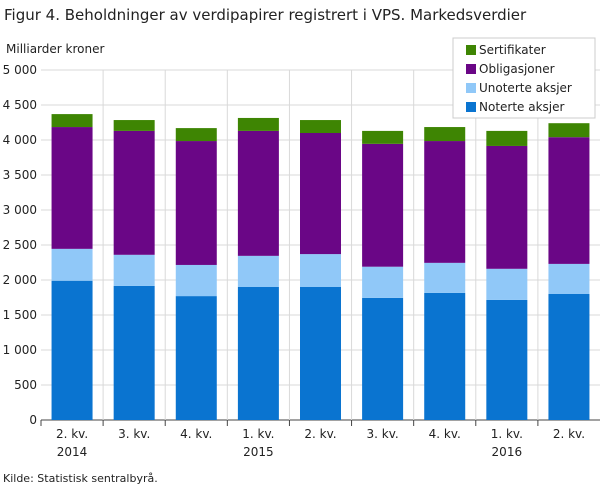 This screenshot has width=609, height=488. Describe the element at coordinates (20, 280) in the screenshot. I see `y-tick-label: 2 000` at that location.